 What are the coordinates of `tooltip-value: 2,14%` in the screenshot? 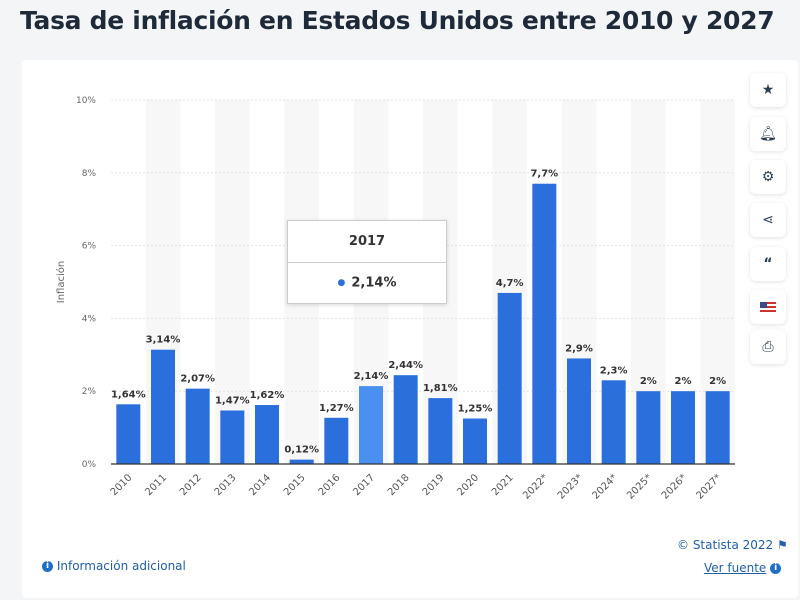 It's located at (374, 283).